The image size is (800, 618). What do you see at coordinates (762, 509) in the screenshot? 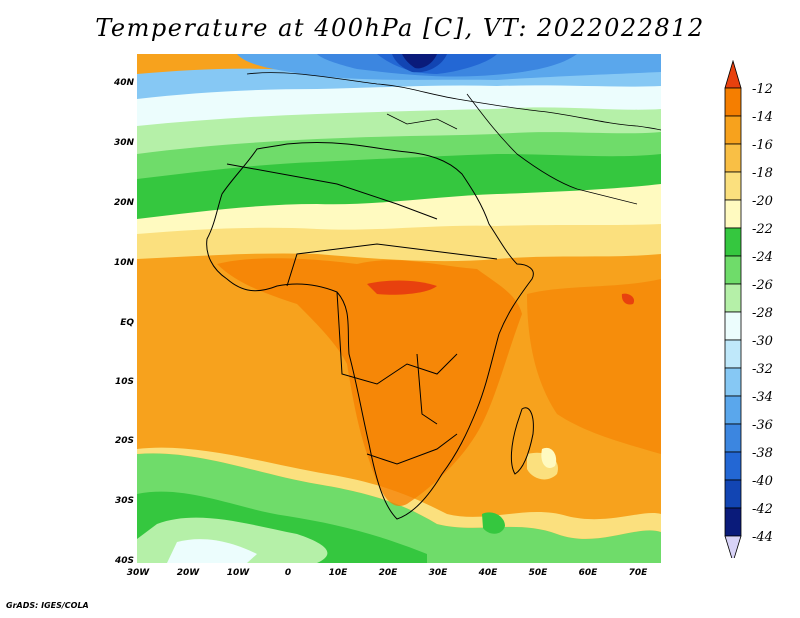
I see `colorbar-label: -42` at bounding box center [762, 509].